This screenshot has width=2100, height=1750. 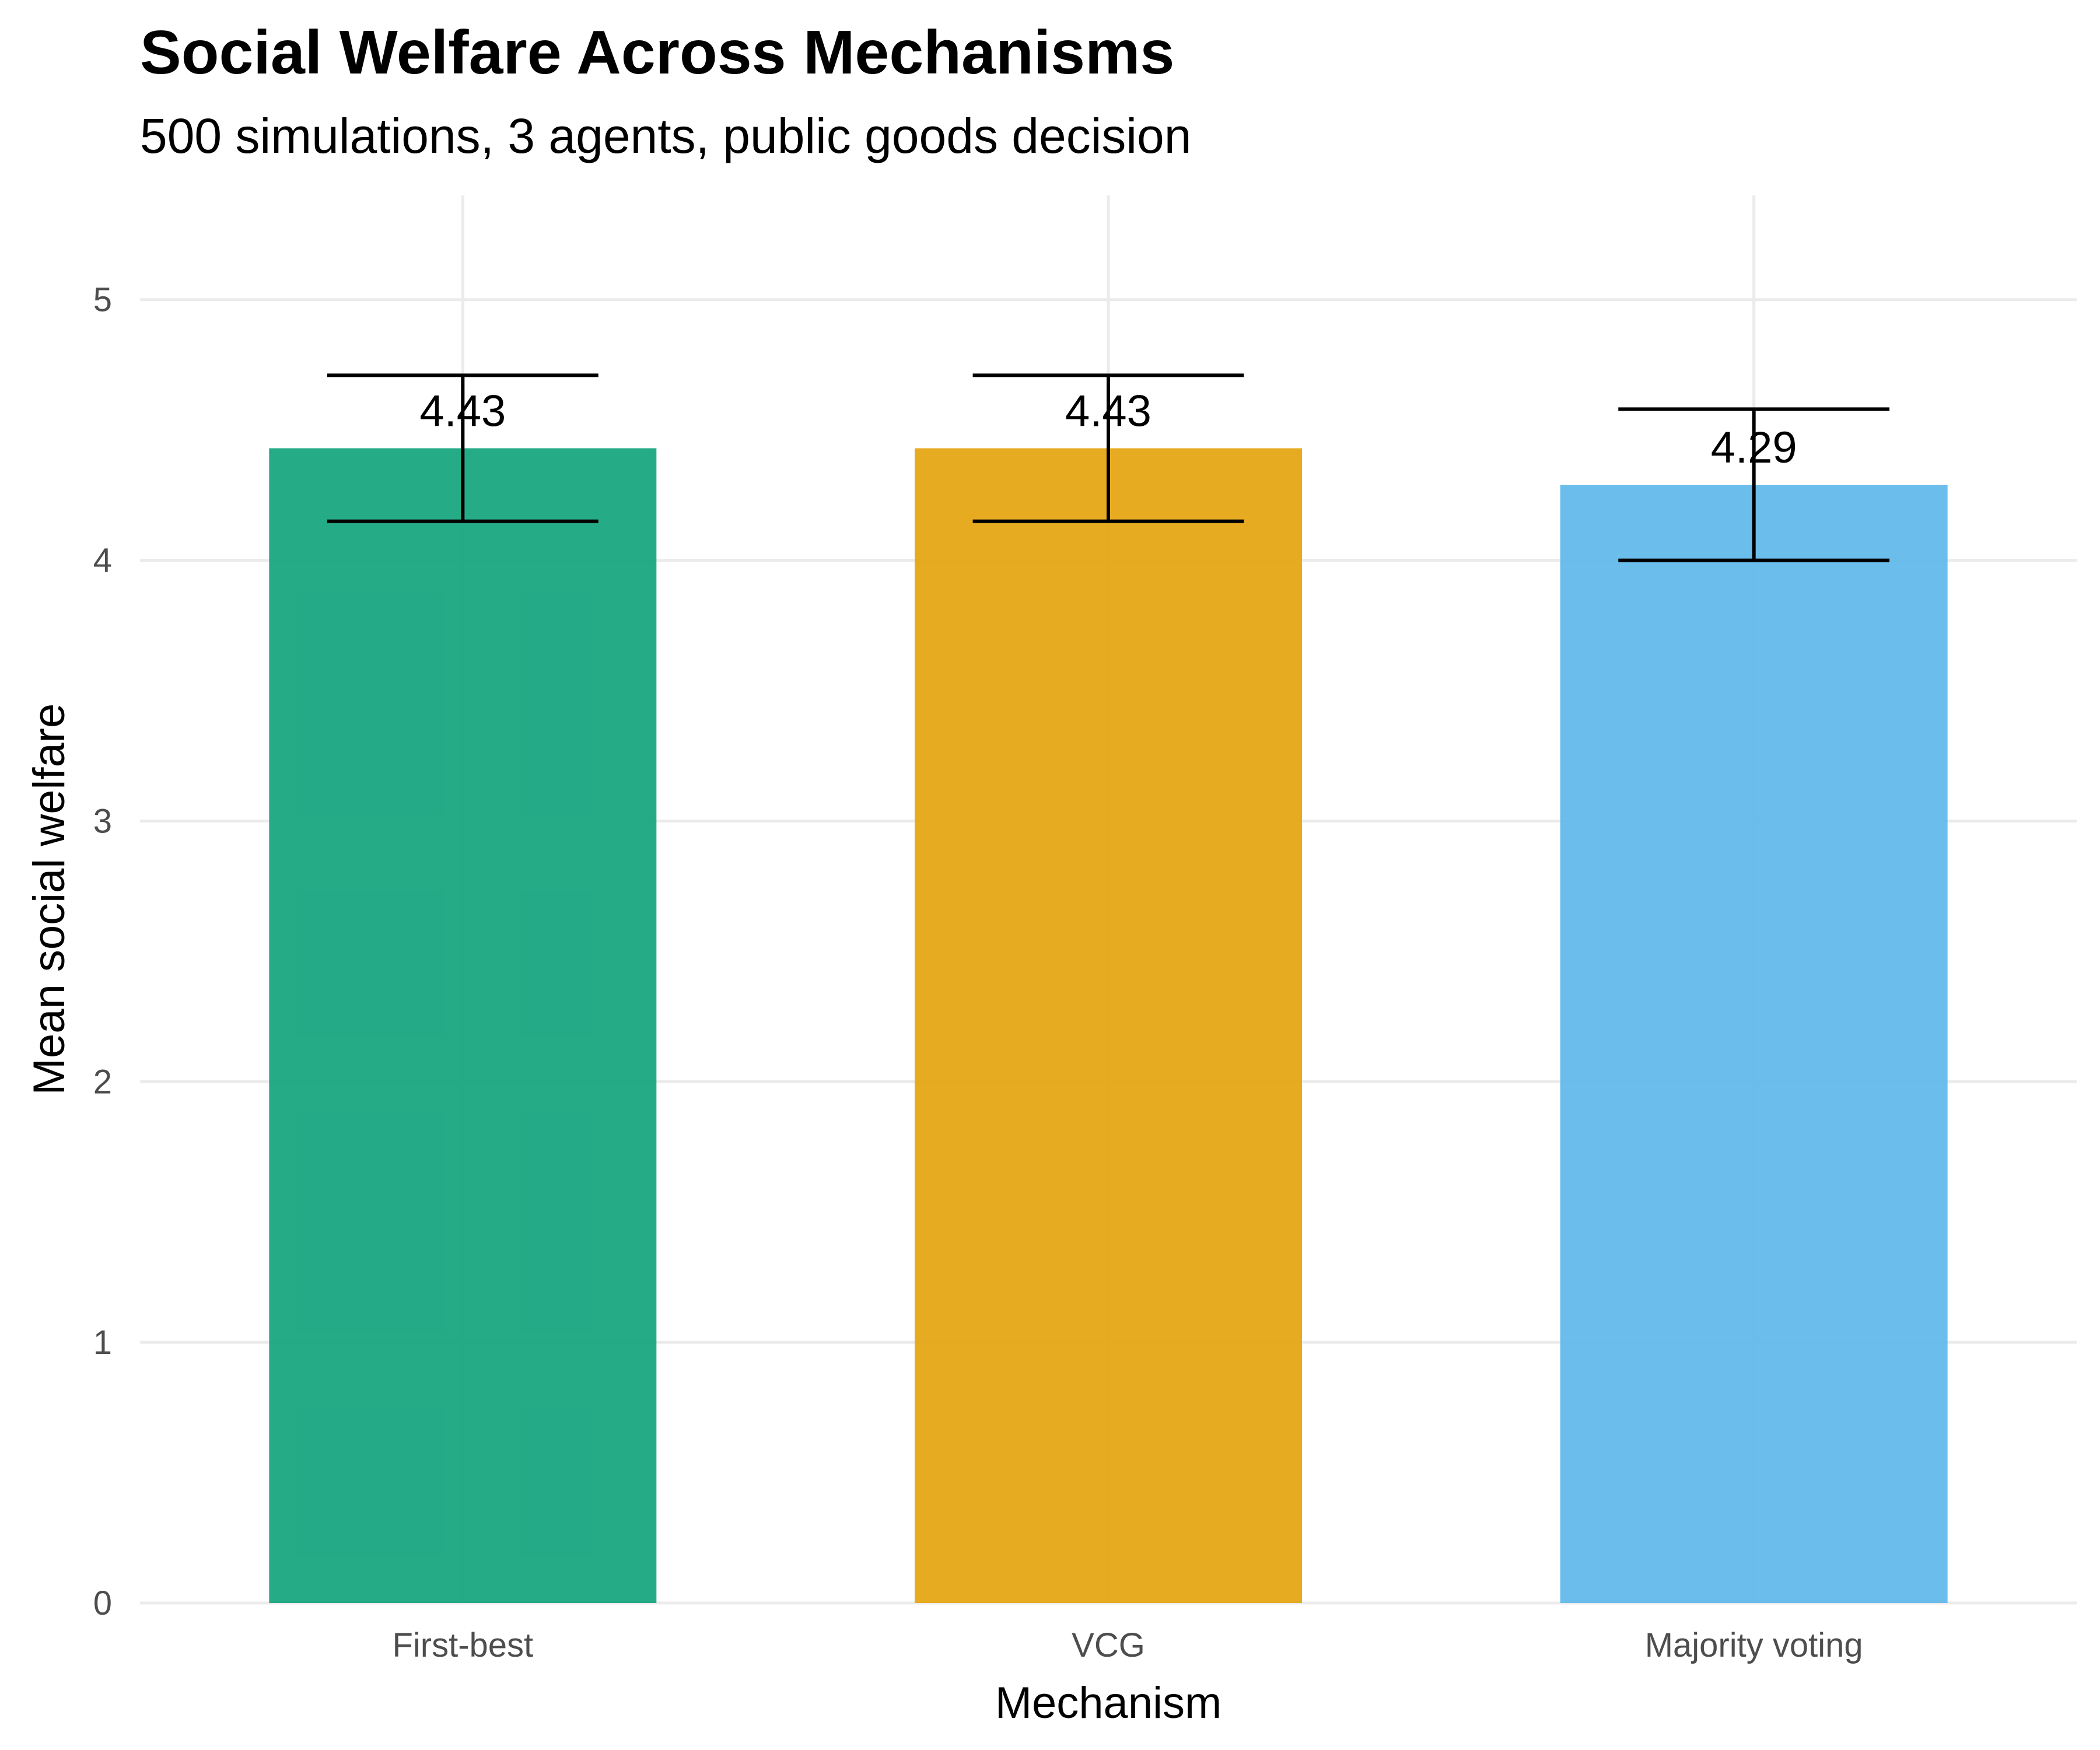 I want to click on y-axis-title: Mean social welfare, so click(x=49, y=900).